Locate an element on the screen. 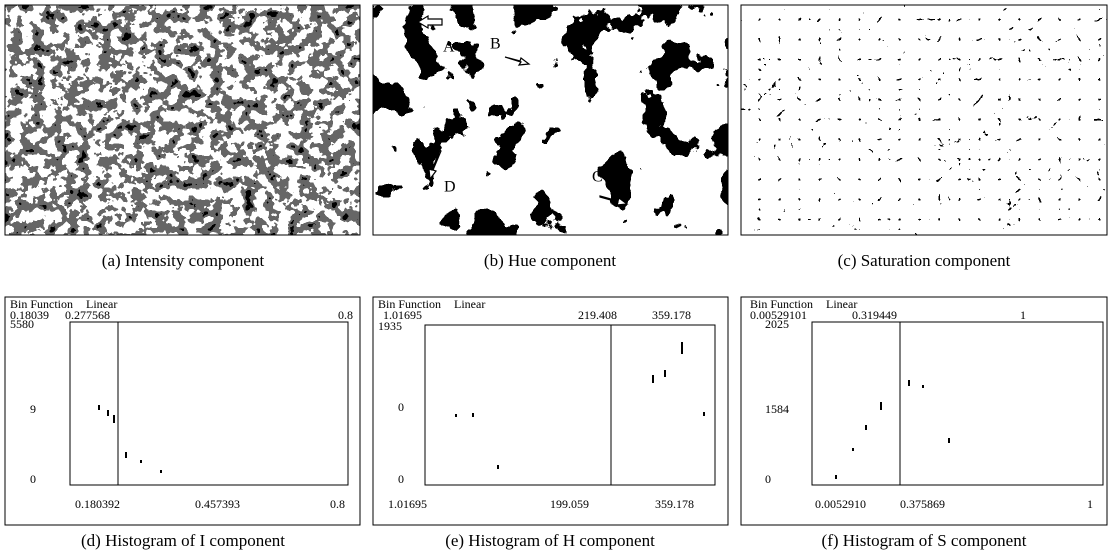 The image size is (1113, 555). top-label: 1 is located at coordinates (1023, 315).